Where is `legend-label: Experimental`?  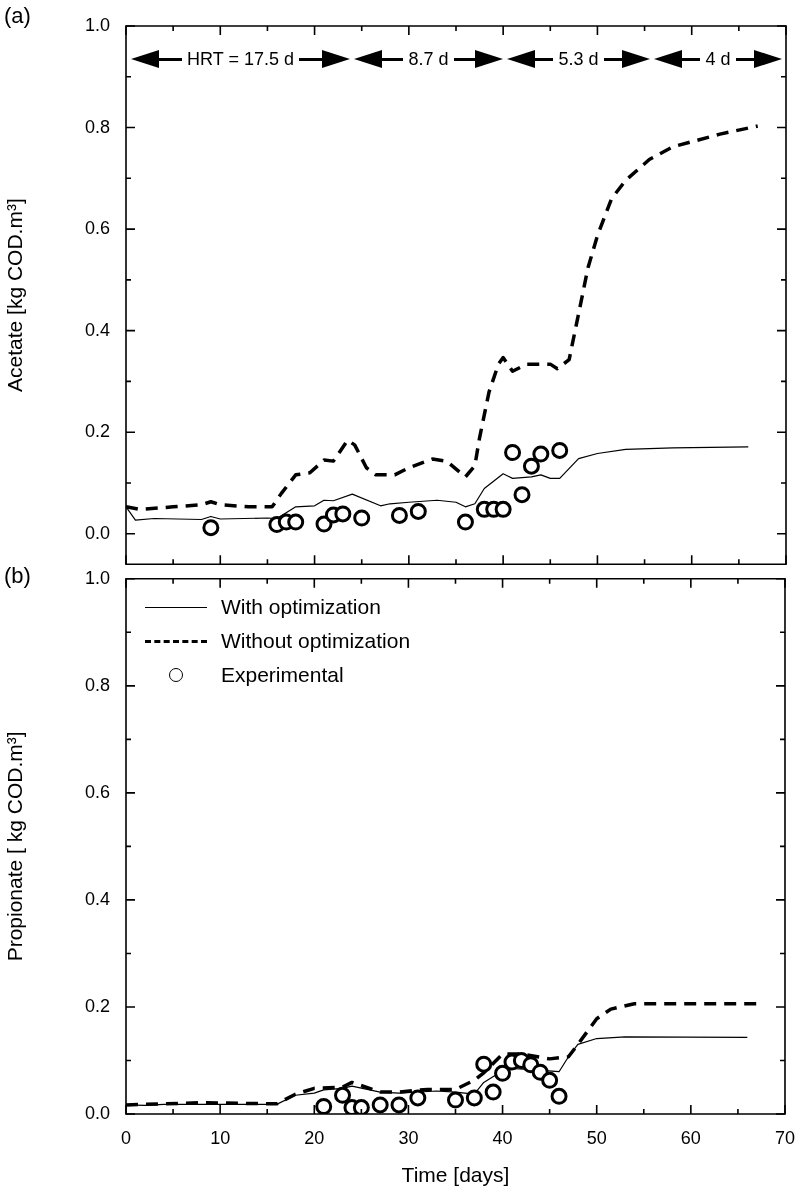 legend-label: Experimental is located at coordinates (282, 675).